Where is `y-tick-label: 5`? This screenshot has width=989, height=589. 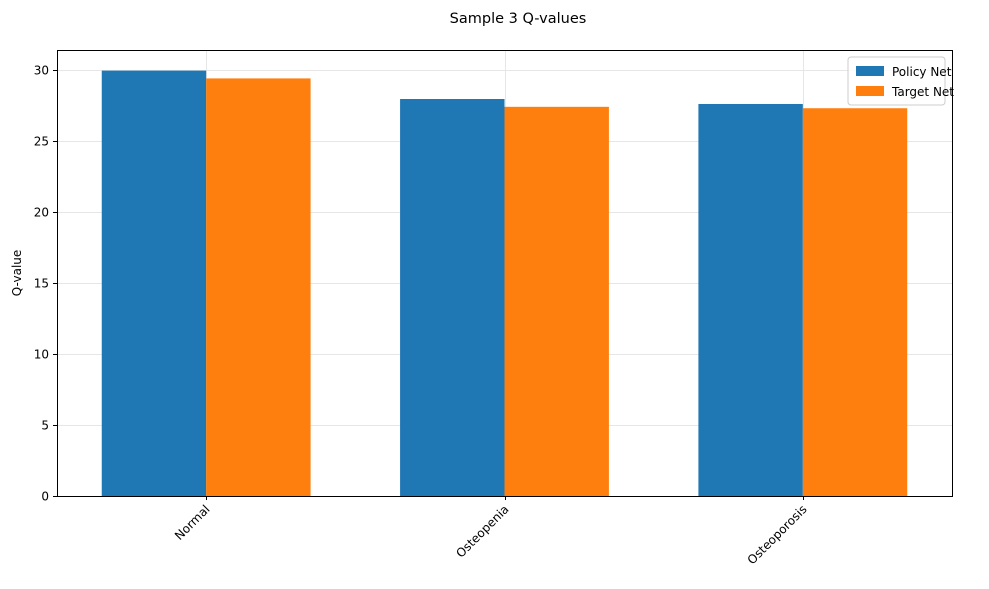 y-tick-label: 5 is located at coordinates (45, 426).